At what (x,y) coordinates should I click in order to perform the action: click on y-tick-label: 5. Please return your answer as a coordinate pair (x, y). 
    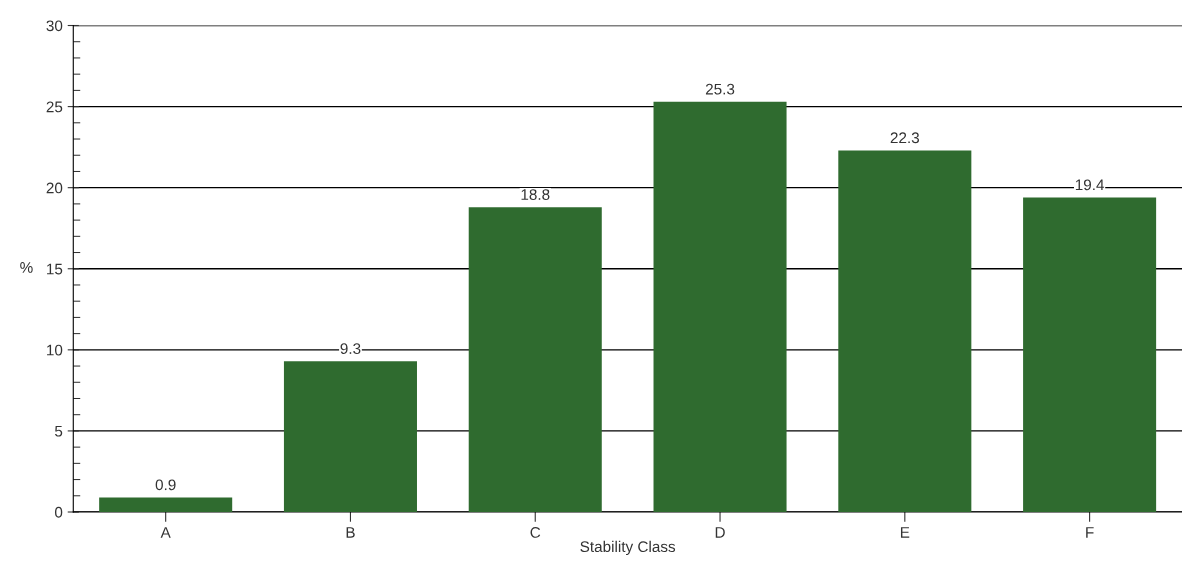
    Looking at the image, I should click on (58, 431).